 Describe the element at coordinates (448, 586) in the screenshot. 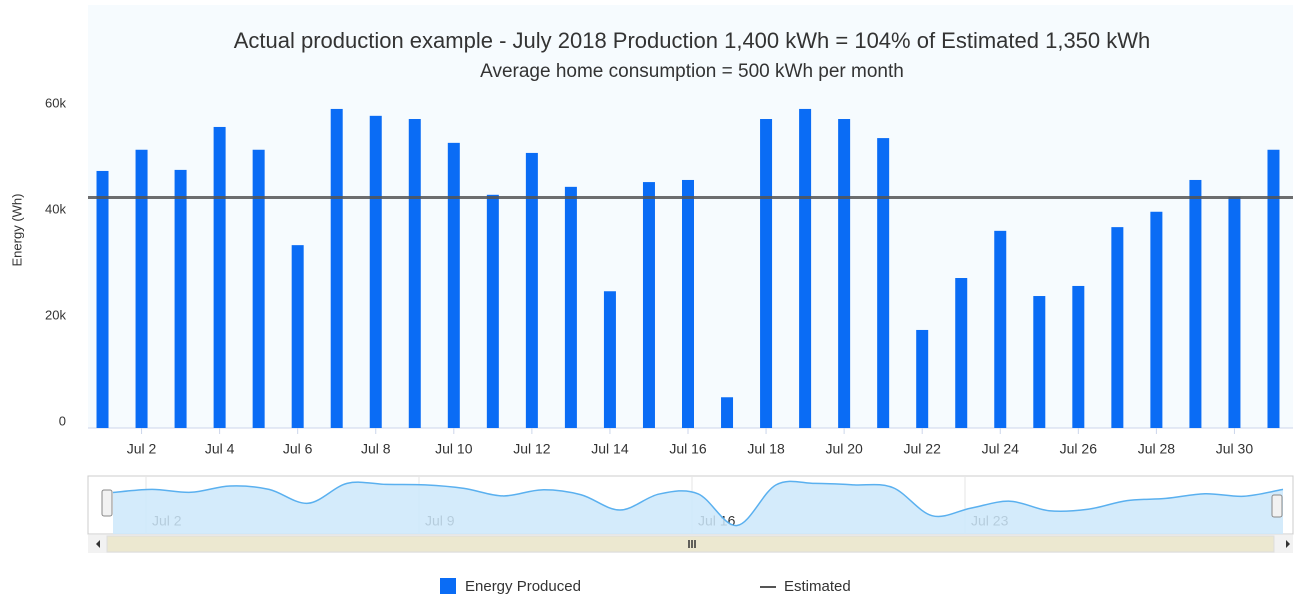

I see `legend-swatch` at that location.